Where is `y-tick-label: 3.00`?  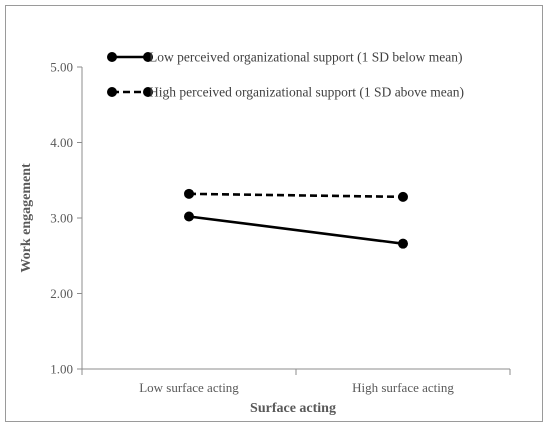
y-tick-label: 3.00 is located at coordinates (61, 218).